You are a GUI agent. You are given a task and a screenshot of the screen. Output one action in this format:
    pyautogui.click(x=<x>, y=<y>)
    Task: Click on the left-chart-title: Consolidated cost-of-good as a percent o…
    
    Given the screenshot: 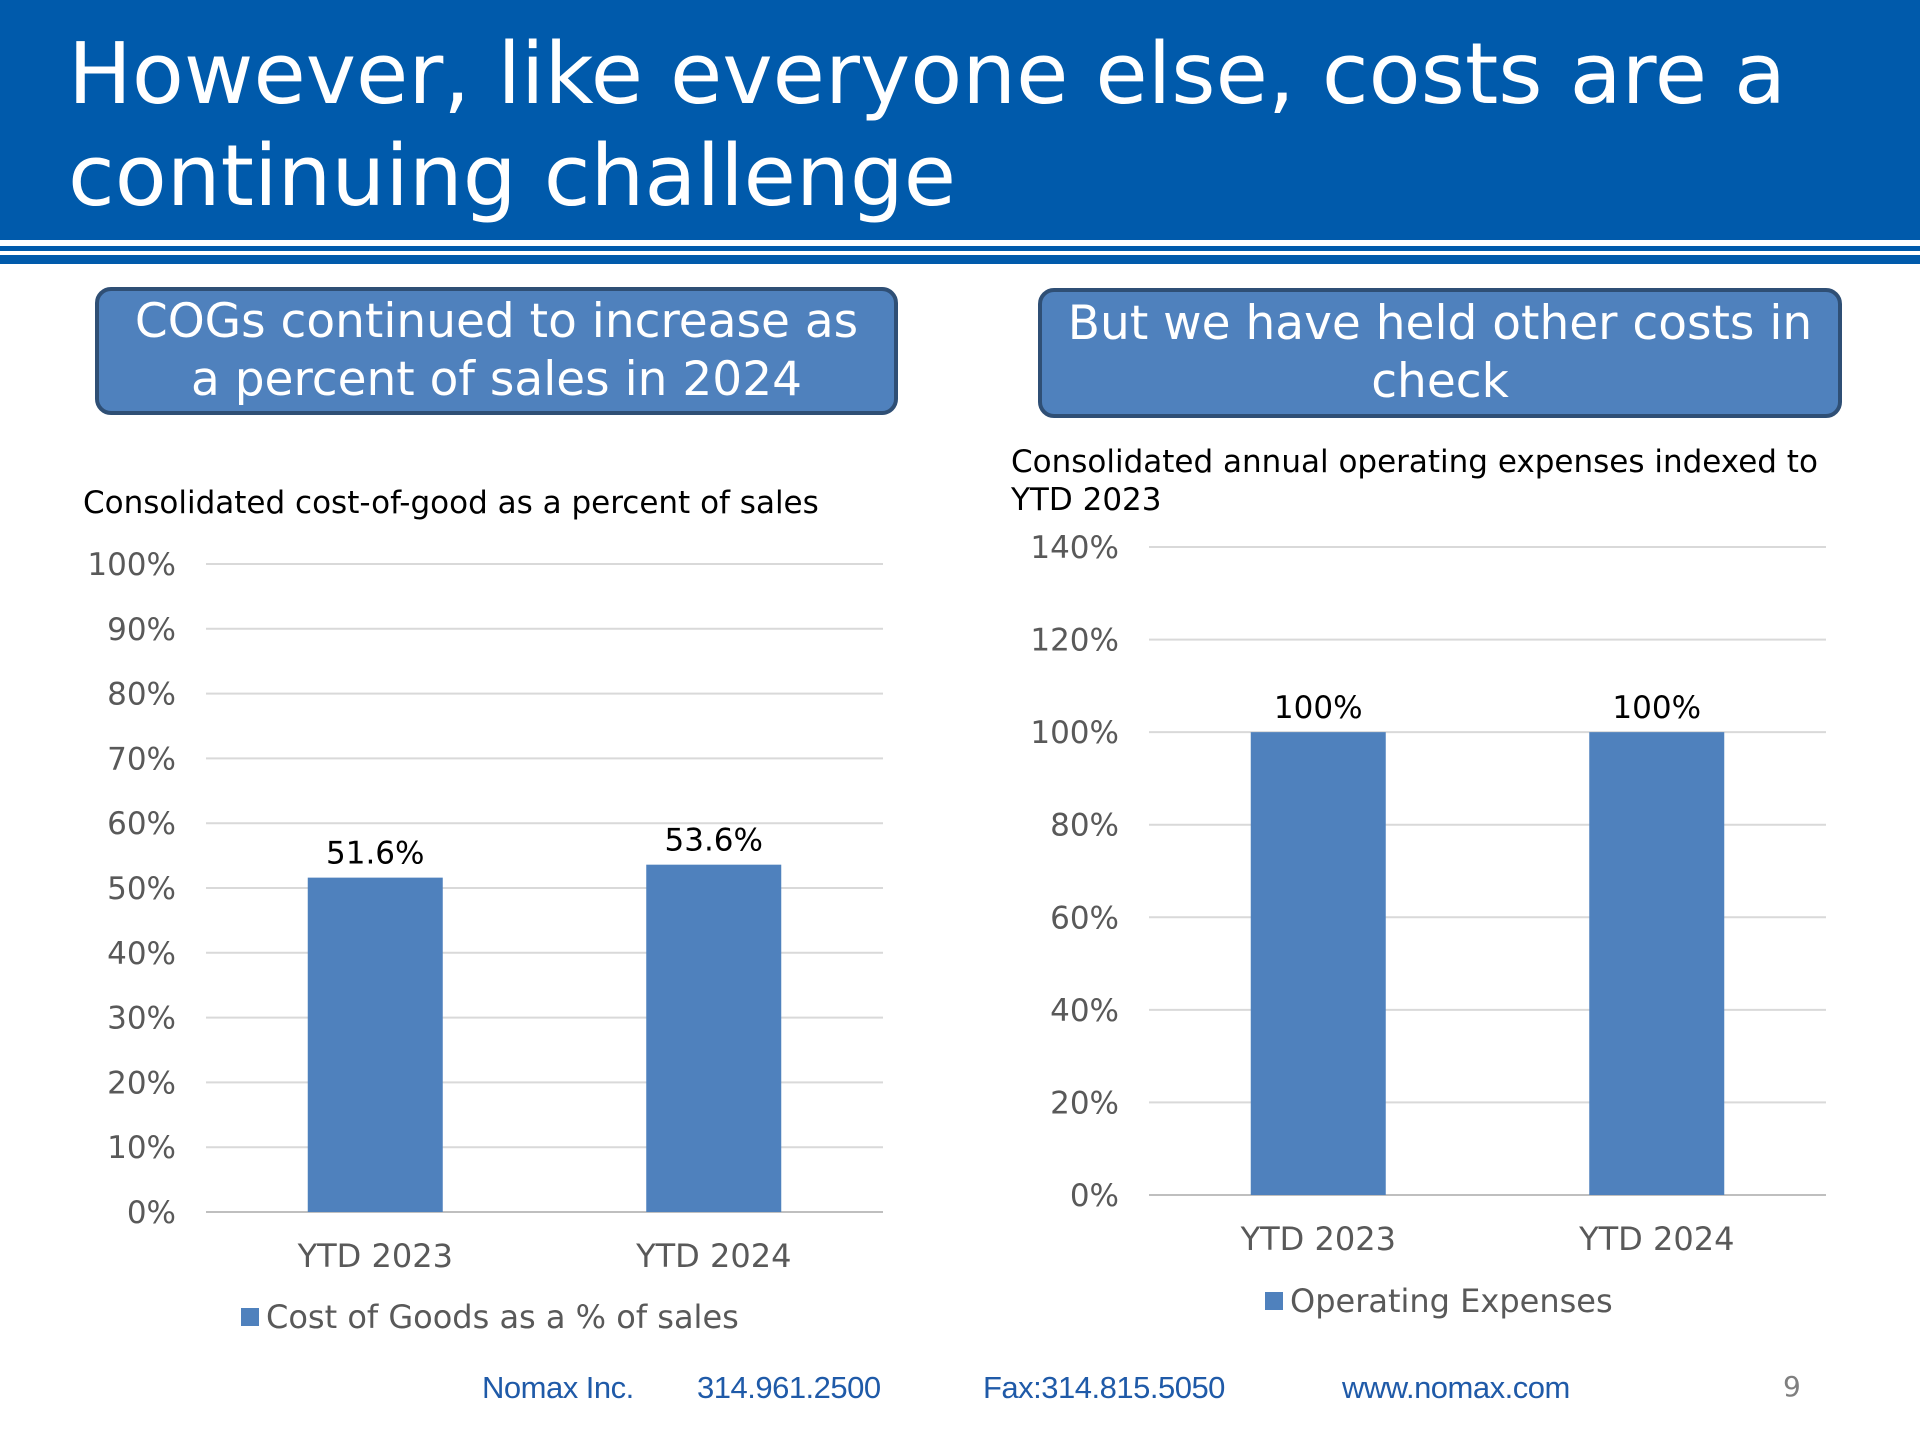 What is the action you would take?
    pyautogui.click(x=451, y=503)
    